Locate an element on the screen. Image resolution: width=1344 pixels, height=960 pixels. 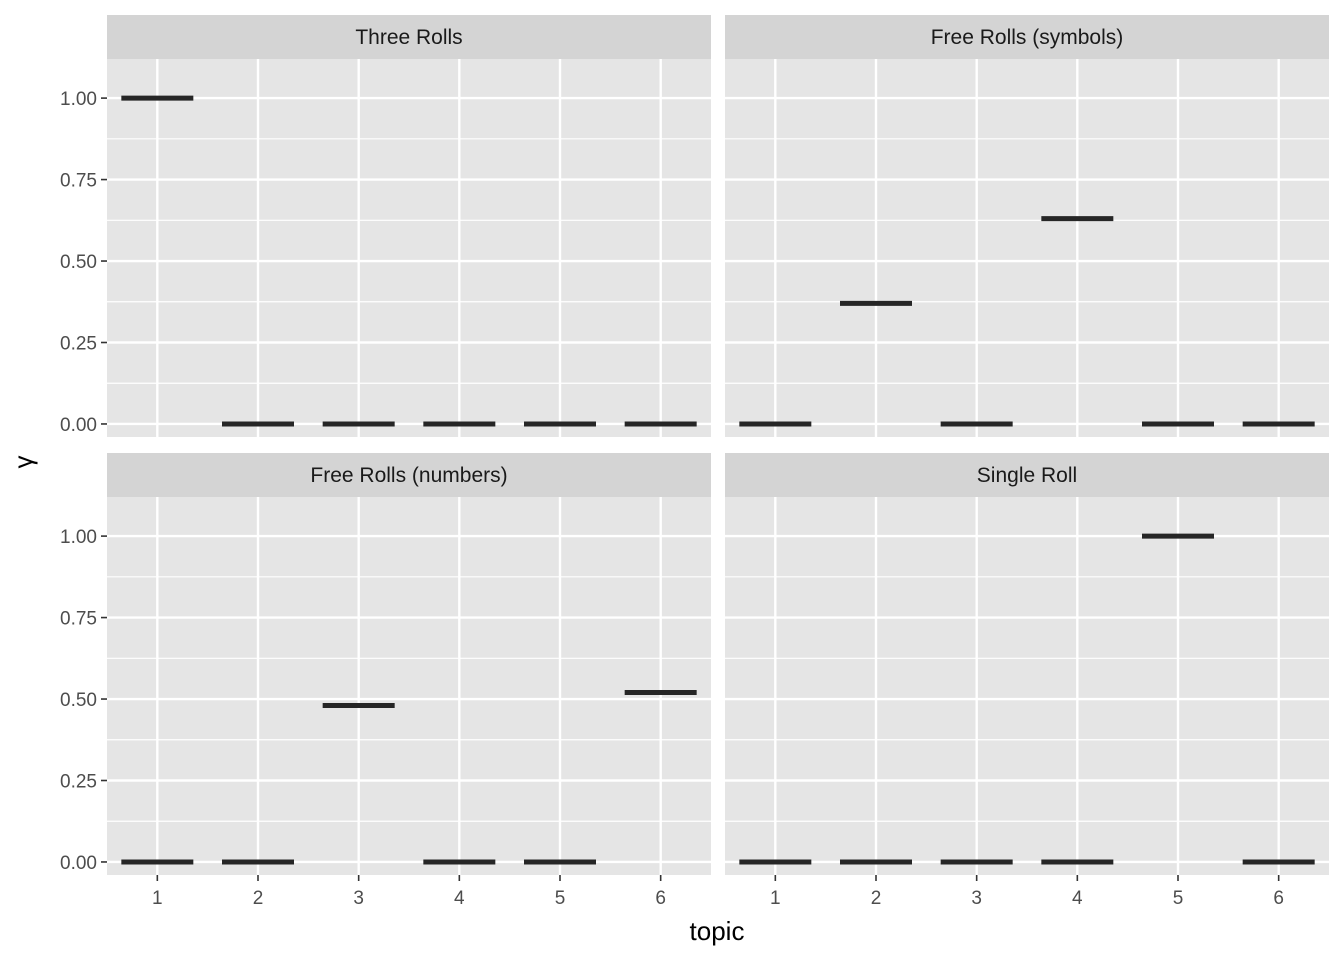
facet-title: Three Rolls is located at coordinates (408, 37).